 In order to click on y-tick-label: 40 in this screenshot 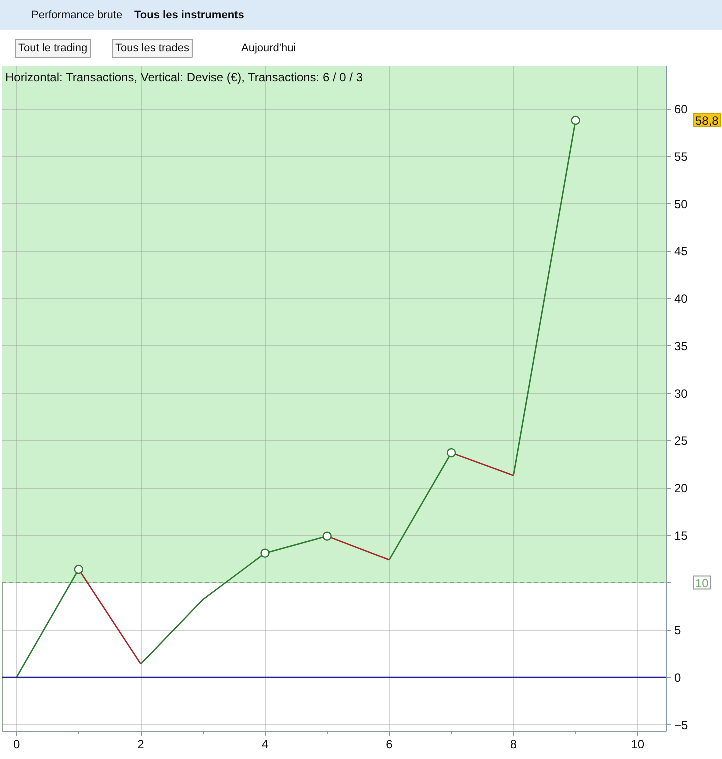, I will do `click(681, 299)`.